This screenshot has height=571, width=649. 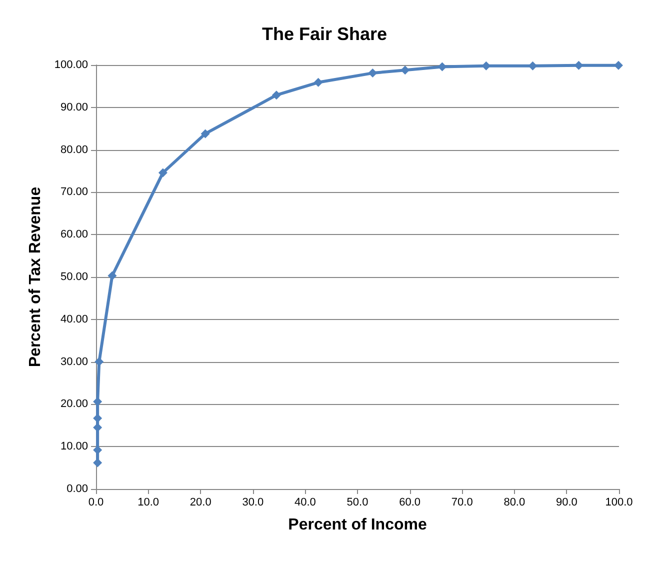 I want to click on x-tick-label: 70.0, so click(x=462, y=502).